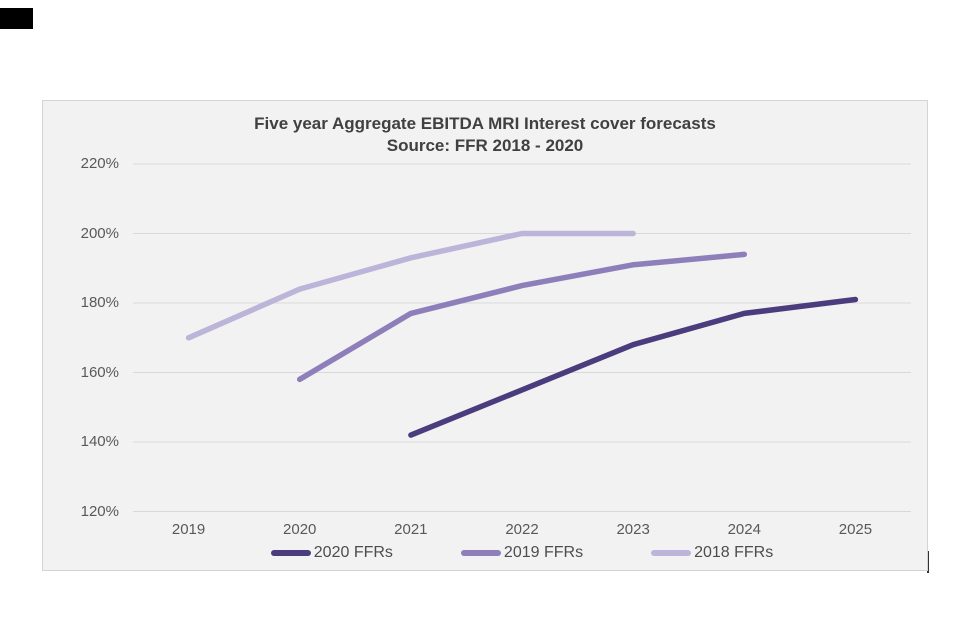  I want to click on data-line-2019-ffrs, so click(522, 317).